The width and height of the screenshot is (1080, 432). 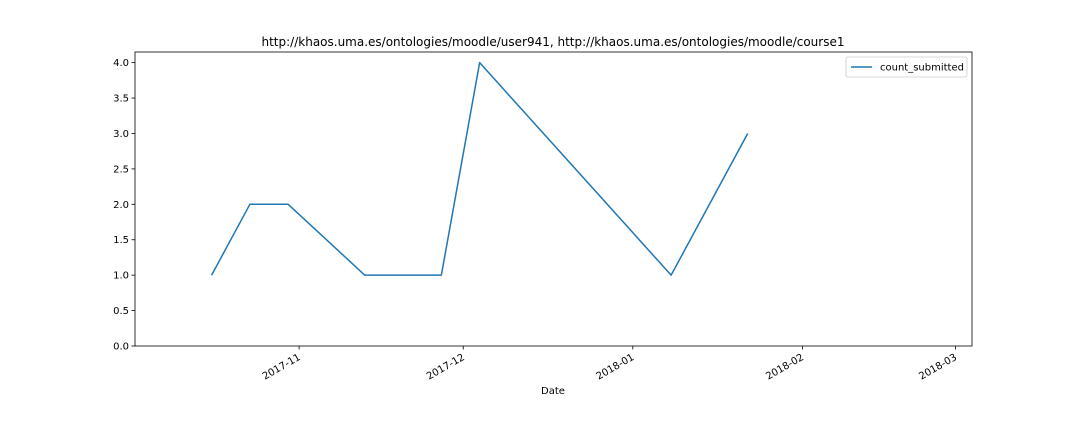 I want to click on y-tick-label: 1.5, so click(x=121, y=240).